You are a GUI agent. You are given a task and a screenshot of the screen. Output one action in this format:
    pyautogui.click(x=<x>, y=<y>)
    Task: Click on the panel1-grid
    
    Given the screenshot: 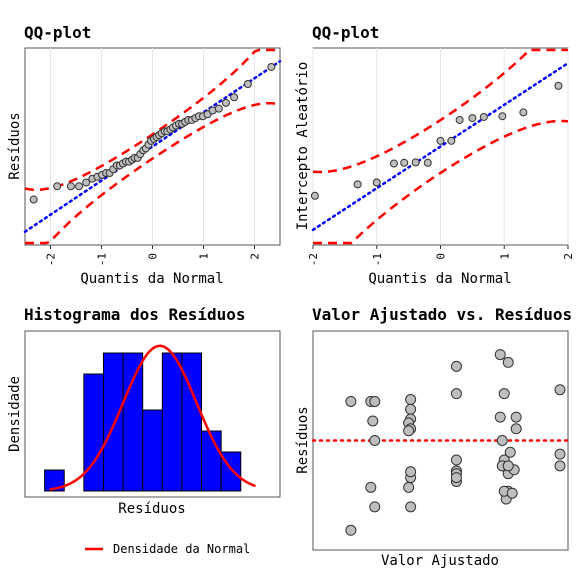 What is the action you would take?
    pyautogui.click(x=152, y=146)
    